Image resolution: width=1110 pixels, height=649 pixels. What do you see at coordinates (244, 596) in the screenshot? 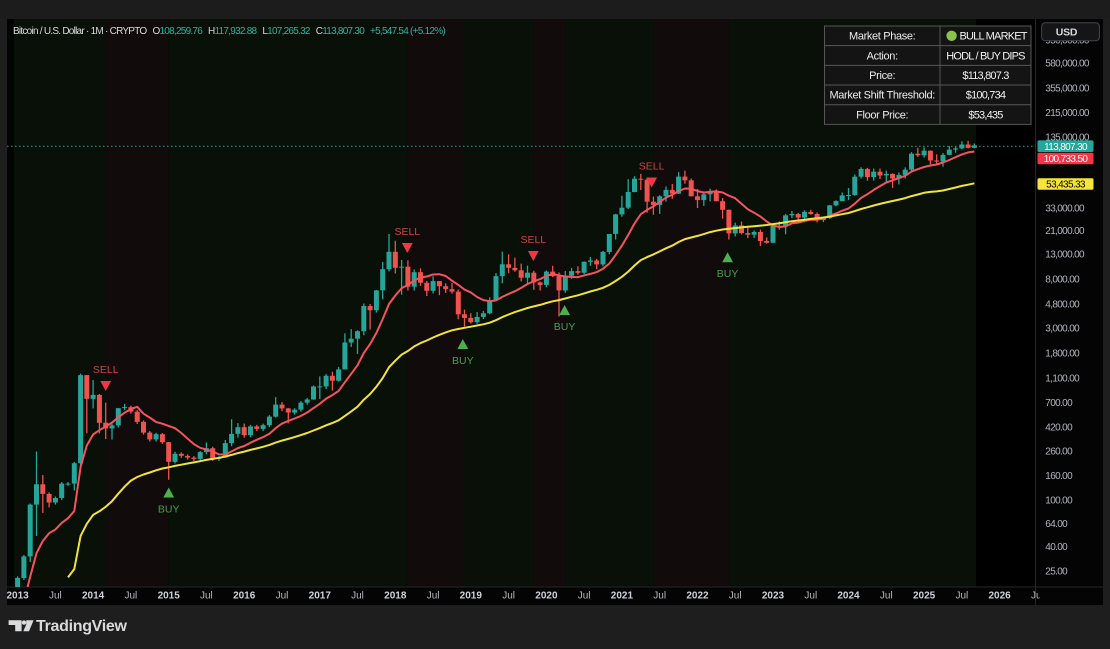
I see `svg-text: 2016` at bounding box center [244, 596].